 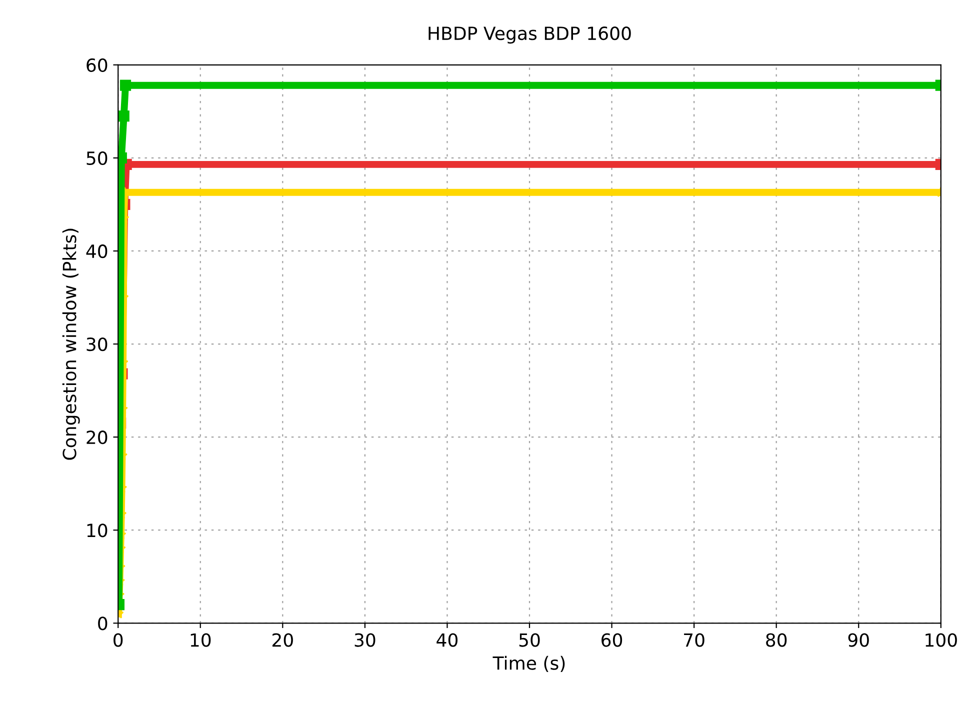 What do you see at coordinates (97, 158) in the screenshot?
I see `y-tick-label: 50` at bounding box center [97, 158].